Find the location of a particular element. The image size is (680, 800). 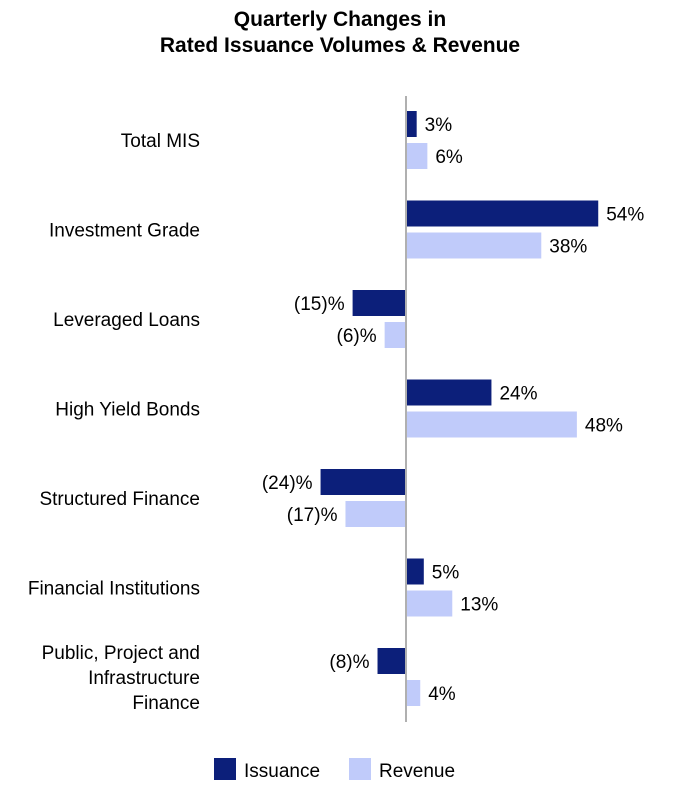

data-label: (8)% is located at coordinates (349, 662).